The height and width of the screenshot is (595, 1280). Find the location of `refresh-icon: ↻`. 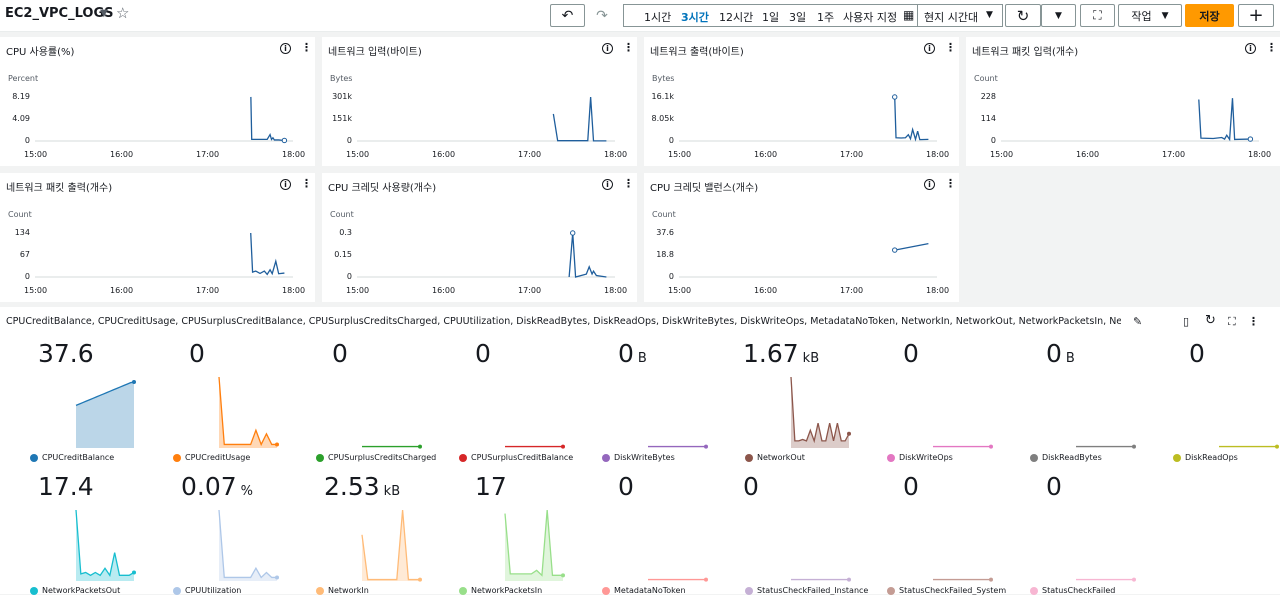

refresh-icon: ↻ is located at coordinates (1210, 320).